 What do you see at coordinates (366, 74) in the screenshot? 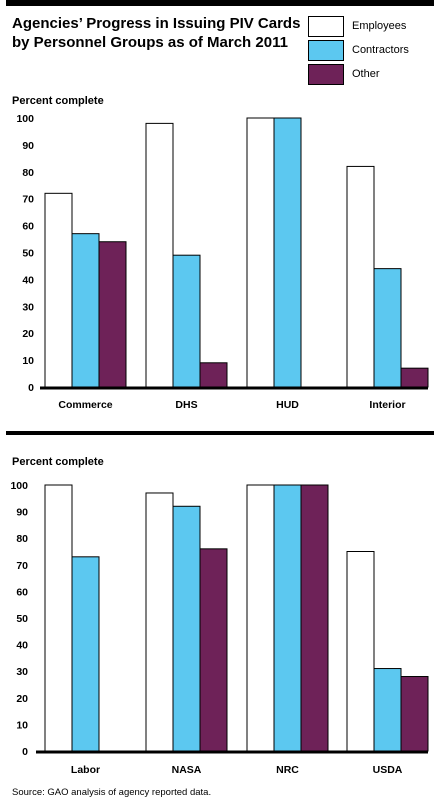
I see `legend-label-other: Other` at bounding box center [366, 74].